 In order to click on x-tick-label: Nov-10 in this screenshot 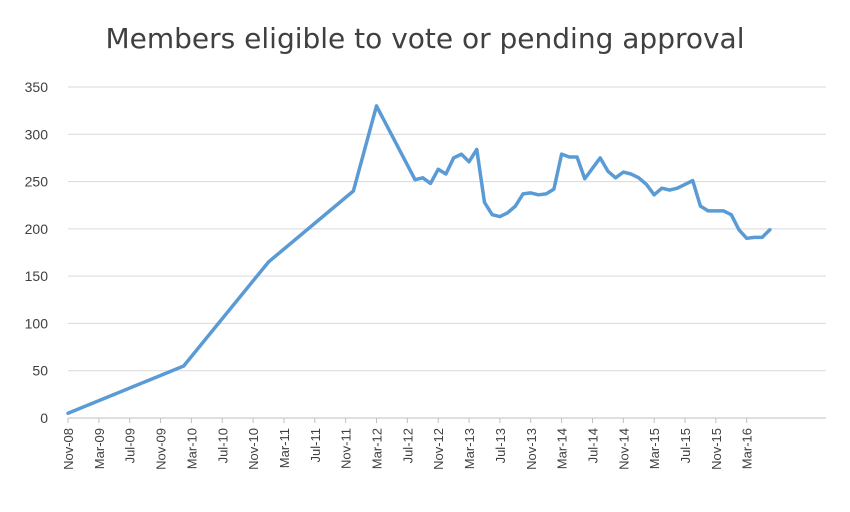, I will do `click(253, 449)`.